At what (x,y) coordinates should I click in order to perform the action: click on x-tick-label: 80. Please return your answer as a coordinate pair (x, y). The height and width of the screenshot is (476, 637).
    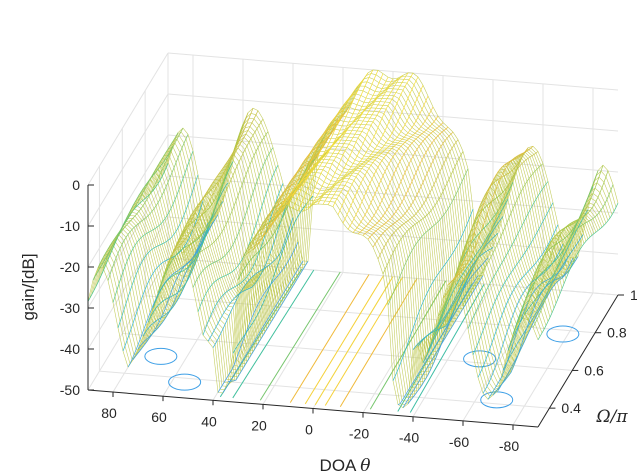
    Looking at the image, I should click on (109, 413).